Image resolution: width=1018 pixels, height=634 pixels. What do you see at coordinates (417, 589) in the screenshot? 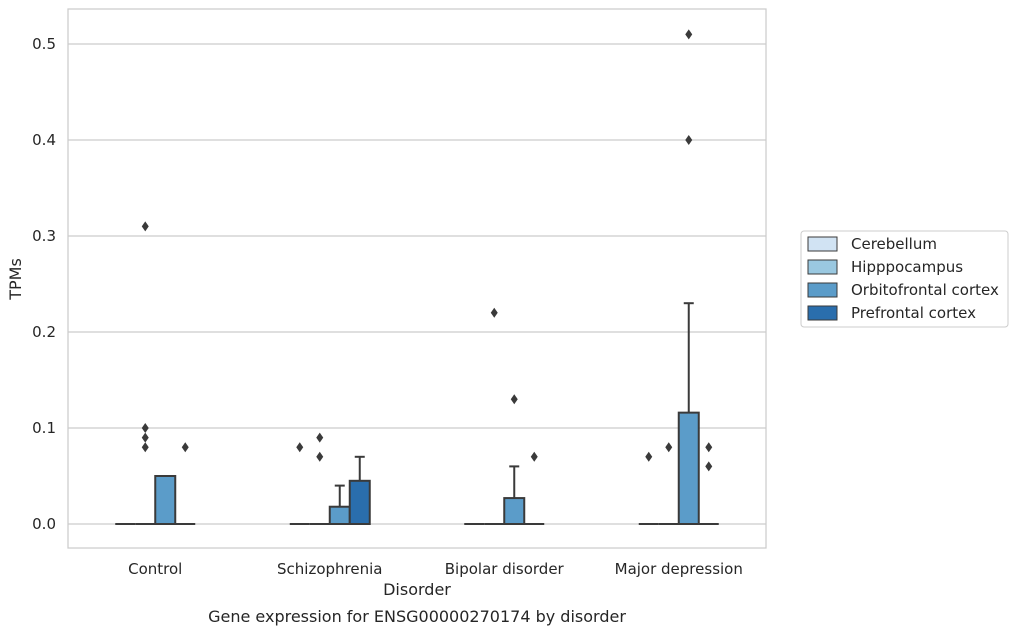
I see `x-axis-title: Disorder` at bounding box center [417, 589].